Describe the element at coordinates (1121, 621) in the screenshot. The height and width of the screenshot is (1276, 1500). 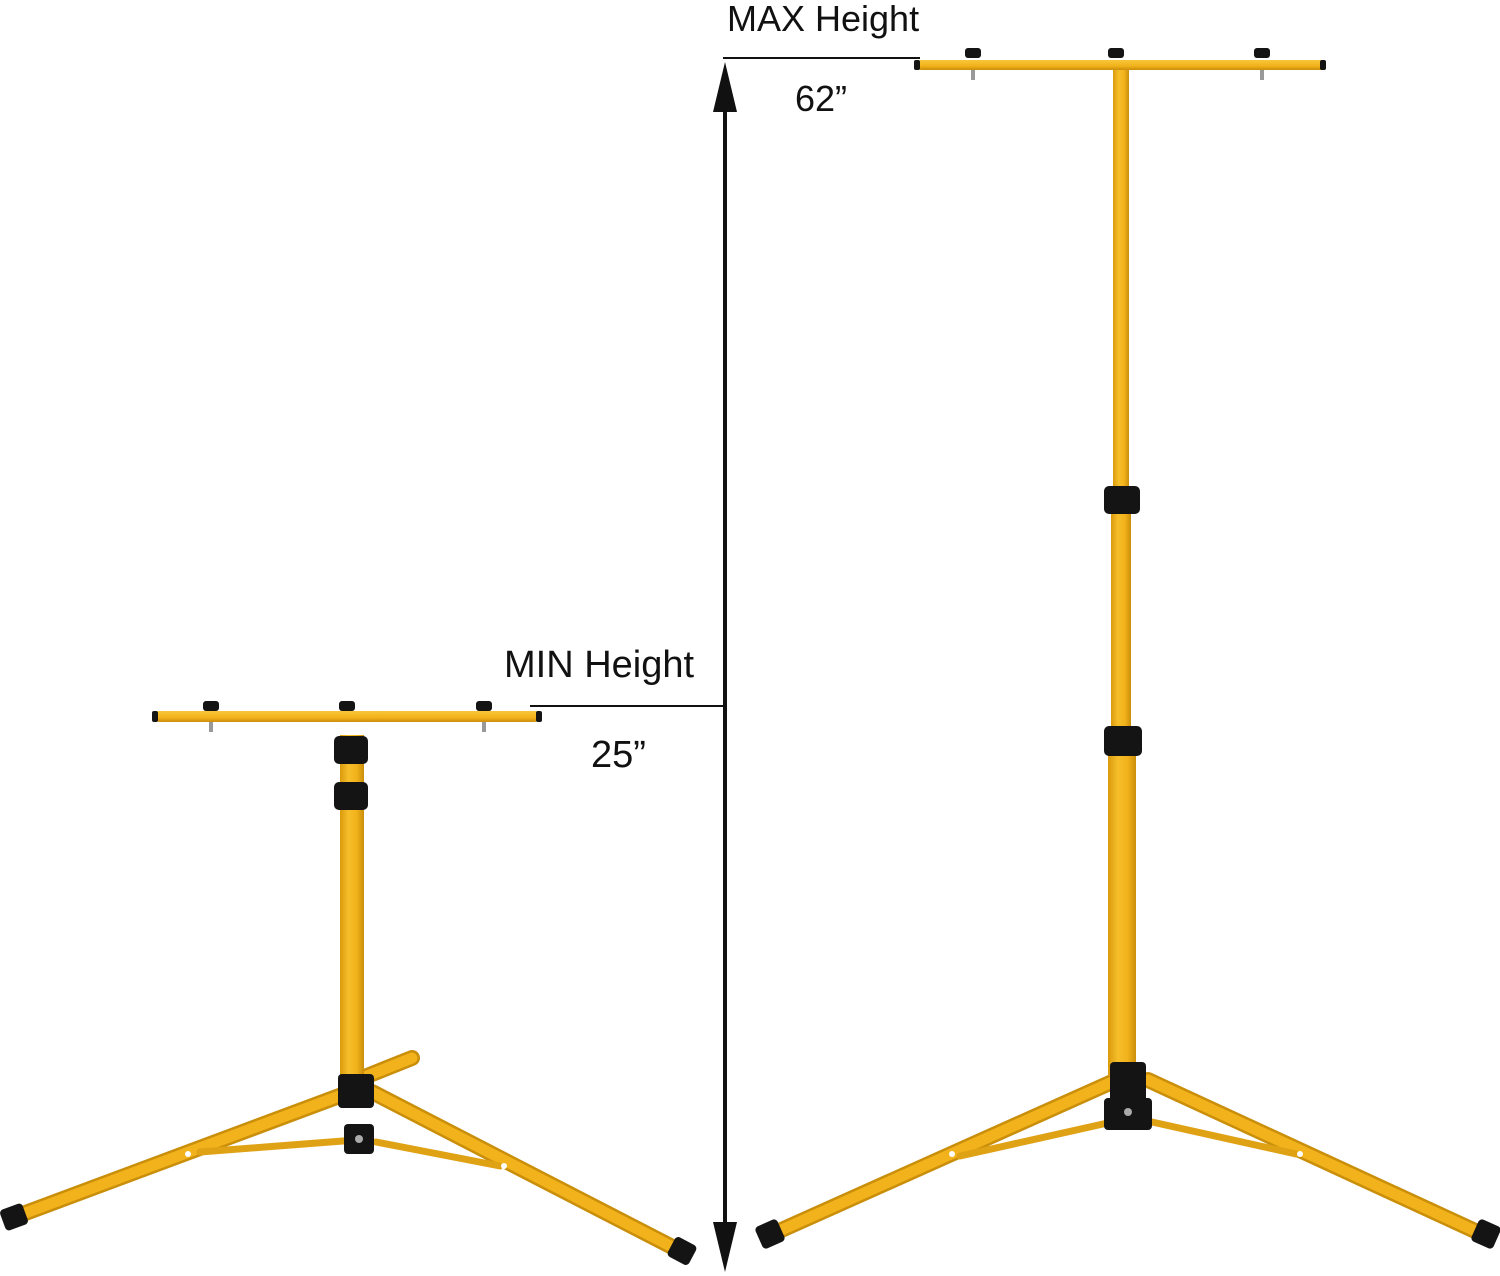
I see `pole-middle` at that location.